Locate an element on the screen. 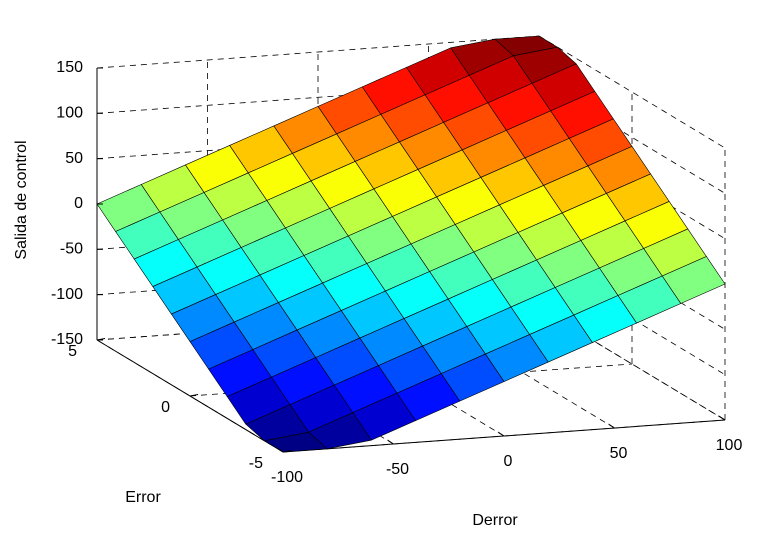 This screenshot has height=534, width=783. z-axis-label: Salida de control is located at coordinates (21, 199).